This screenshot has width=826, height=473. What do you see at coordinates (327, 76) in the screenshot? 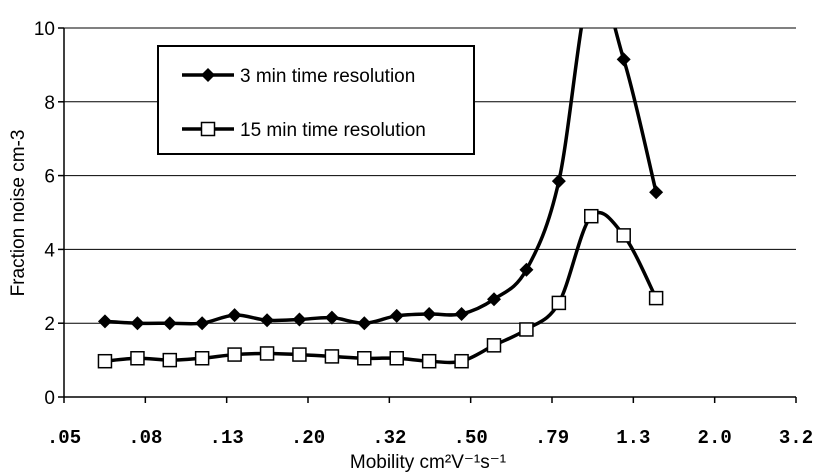
I see `legend-label-1: 3 min time resolution` at bounding box center [327, 76].